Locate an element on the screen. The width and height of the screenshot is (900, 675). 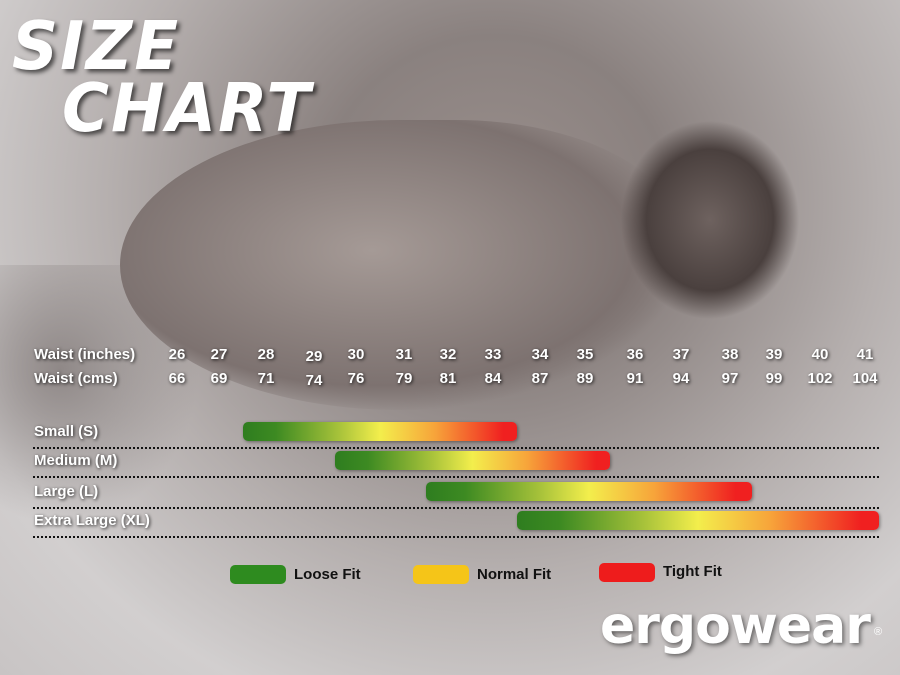
waist-inches-label: Waist (inches) is located at coordinates (85, 354).